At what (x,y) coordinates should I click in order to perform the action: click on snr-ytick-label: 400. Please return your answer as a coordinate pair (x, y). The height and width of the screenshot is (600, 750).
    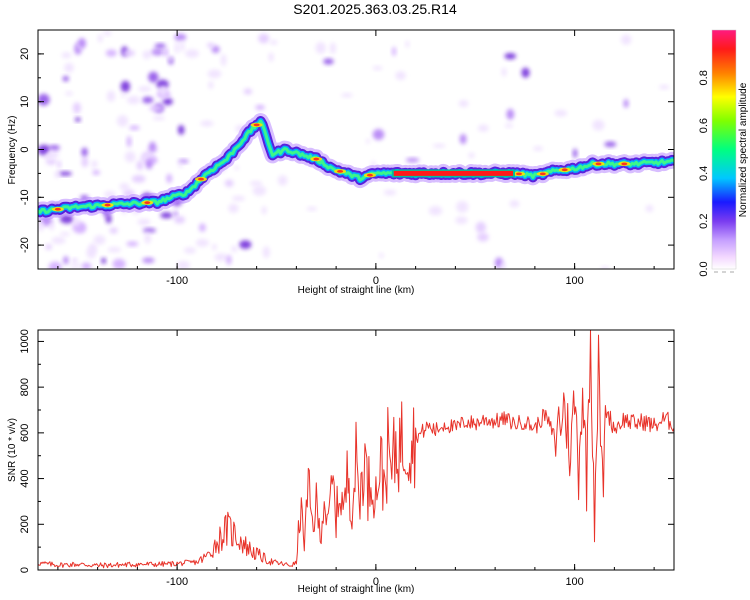
    Looking at the image, I should click on (25, 478).